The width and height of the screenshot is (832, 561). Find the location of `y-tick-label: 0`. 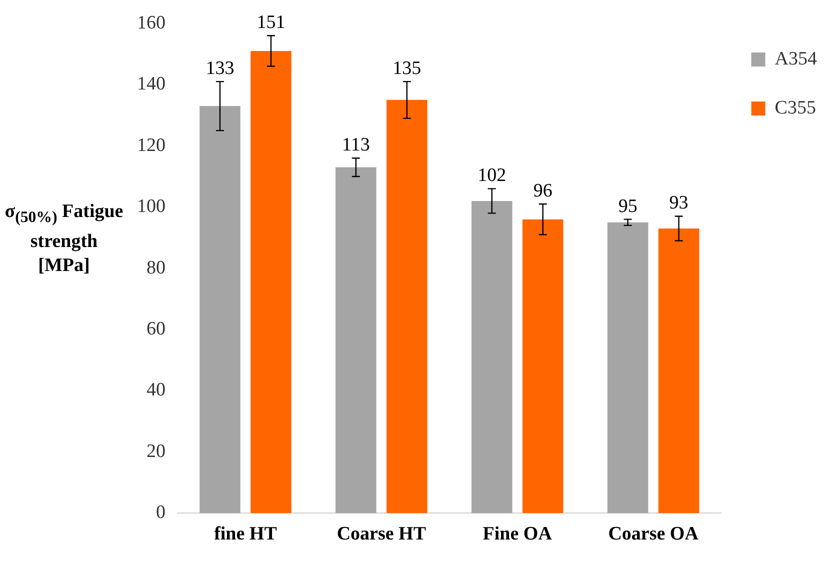

y-tick-label: 0 is located at coordinates (161, 513).